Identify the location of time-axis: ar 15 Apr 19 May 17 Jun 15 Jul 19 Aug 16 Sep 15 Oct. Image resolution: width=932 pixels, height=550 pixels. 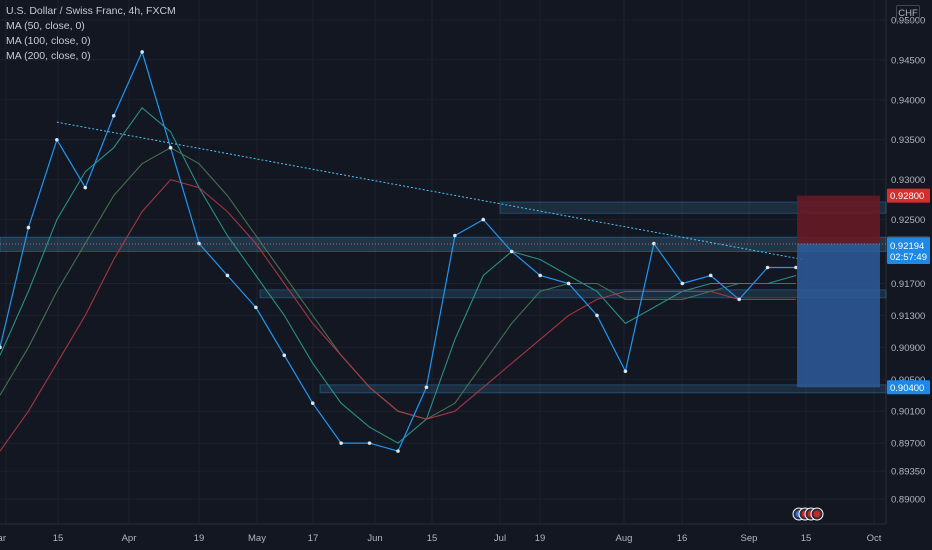
(441, 538).